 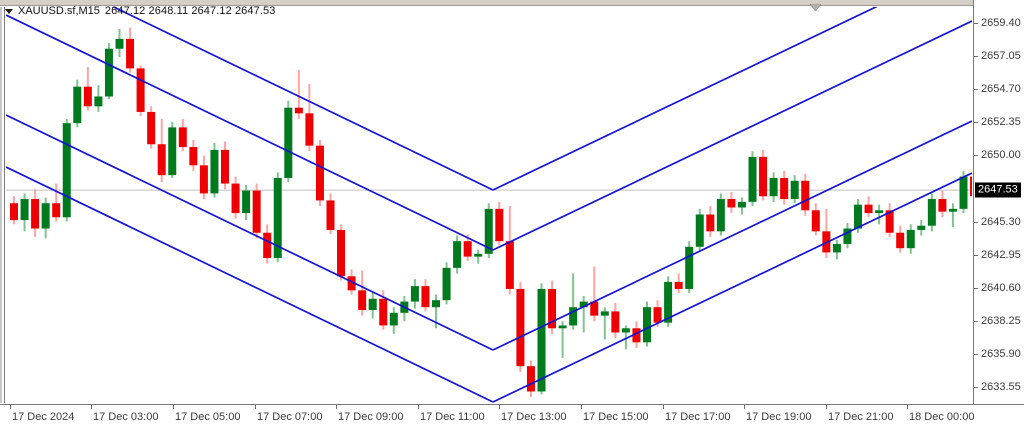 I want to click on price-tick-label: 2635.90, so click(x=1001, y=353).